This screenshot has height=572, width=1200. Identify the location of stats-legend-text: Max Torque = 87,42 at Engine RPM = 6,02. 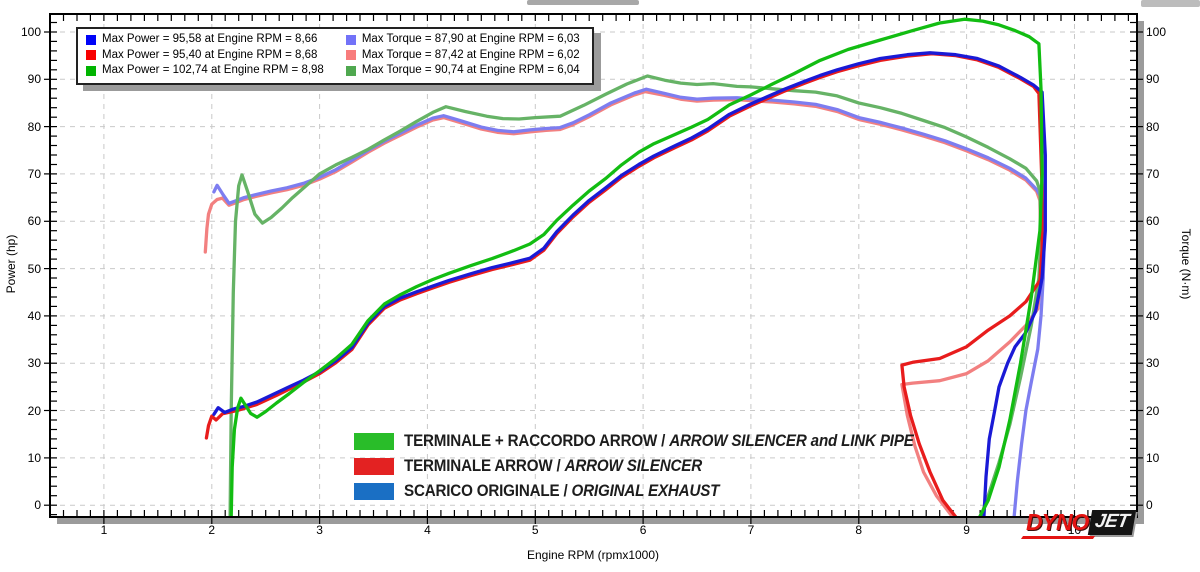
(470, 54).